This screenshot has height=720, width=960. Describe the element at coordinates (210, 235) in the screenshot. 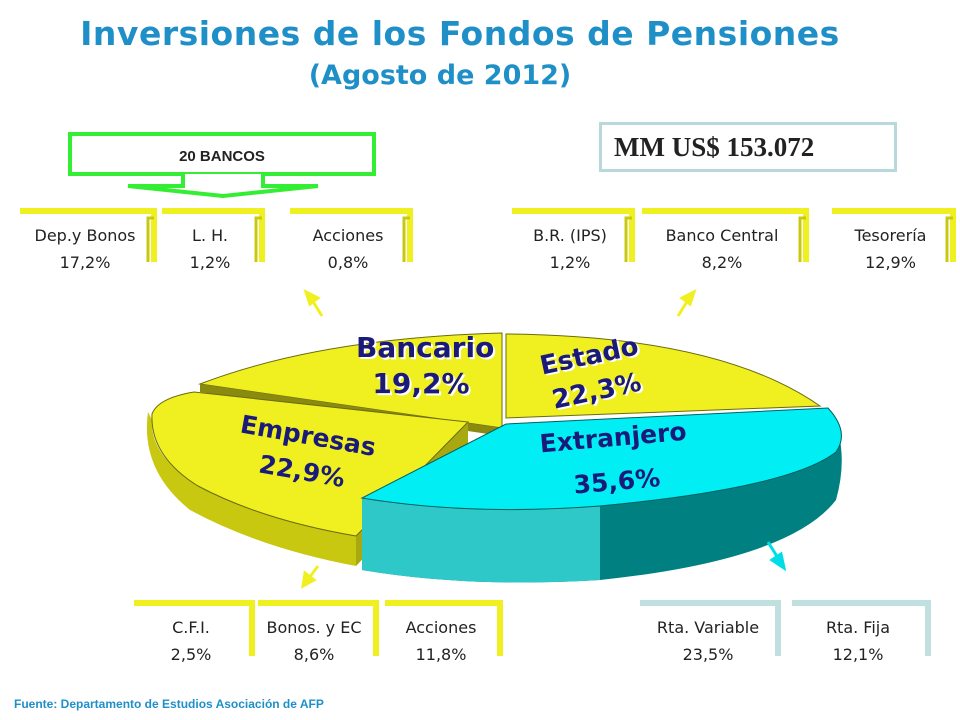

I see `breakdown-name: L. H.` at that location.